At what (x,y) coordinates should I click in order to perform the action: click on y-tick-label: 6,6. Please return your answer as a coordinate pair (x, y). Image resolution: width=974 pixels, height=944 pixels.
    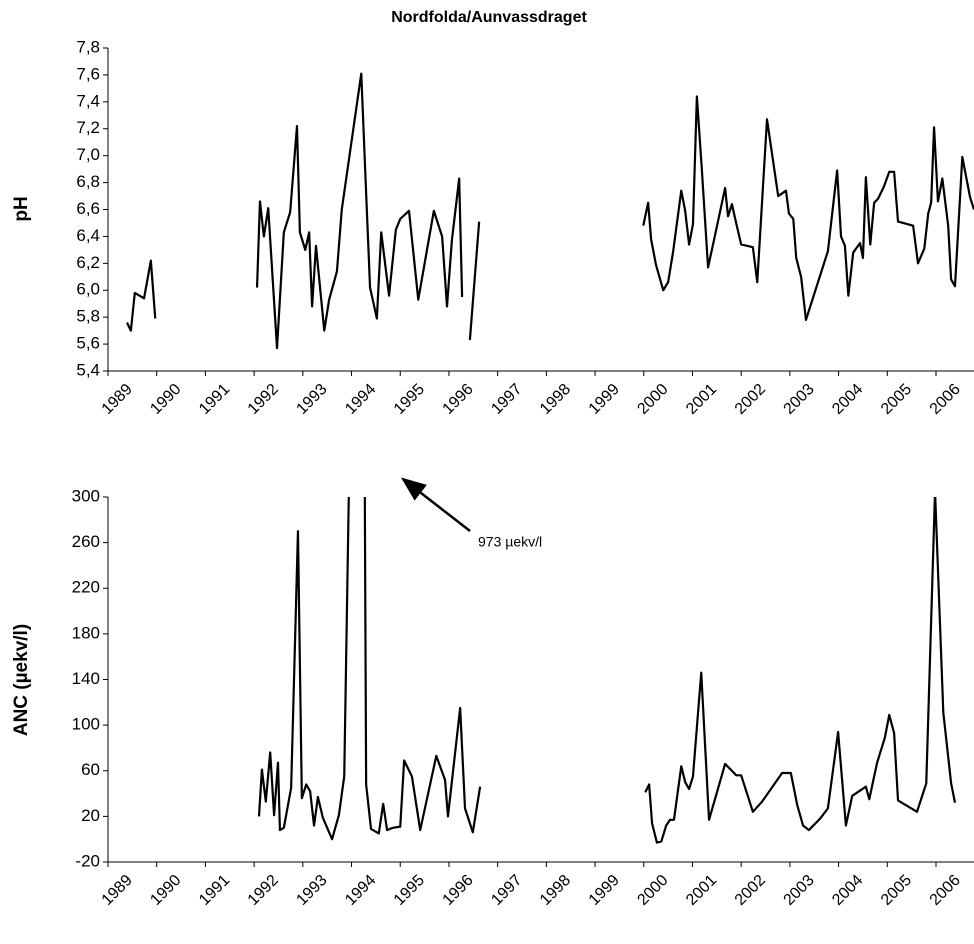
    Looking at the image, I should click on (88, 208).